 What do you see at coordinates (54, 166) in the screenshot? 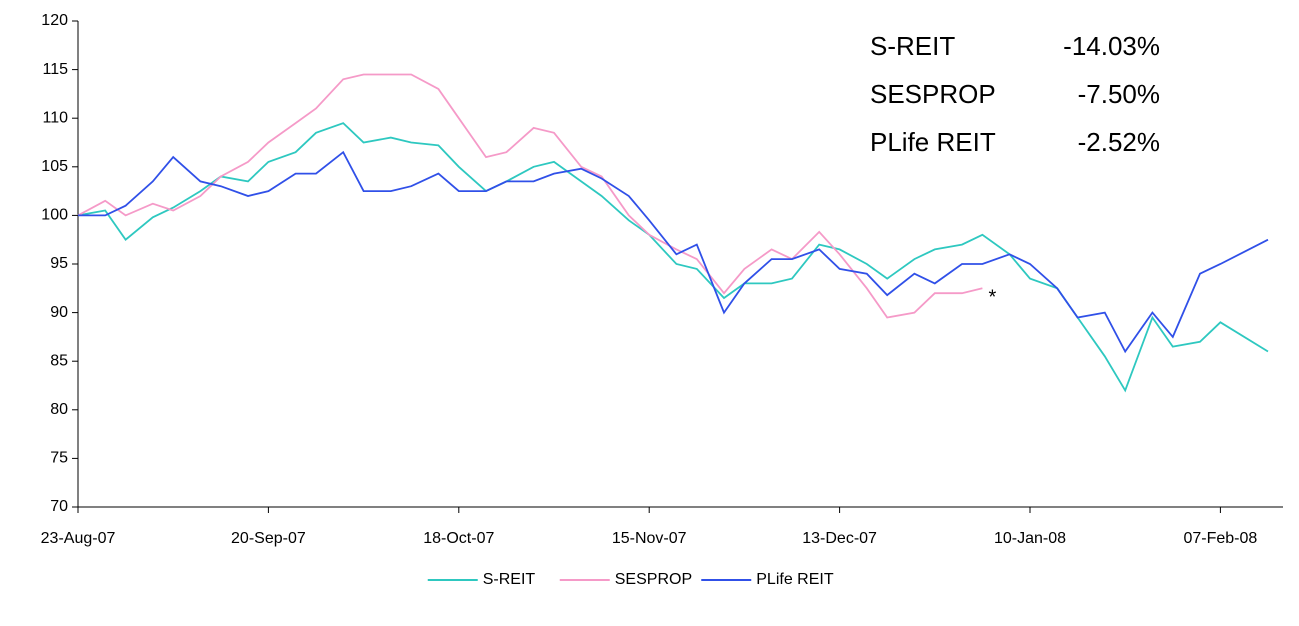
I see `y-tick-label: 105` at bounding box center [54, 166].